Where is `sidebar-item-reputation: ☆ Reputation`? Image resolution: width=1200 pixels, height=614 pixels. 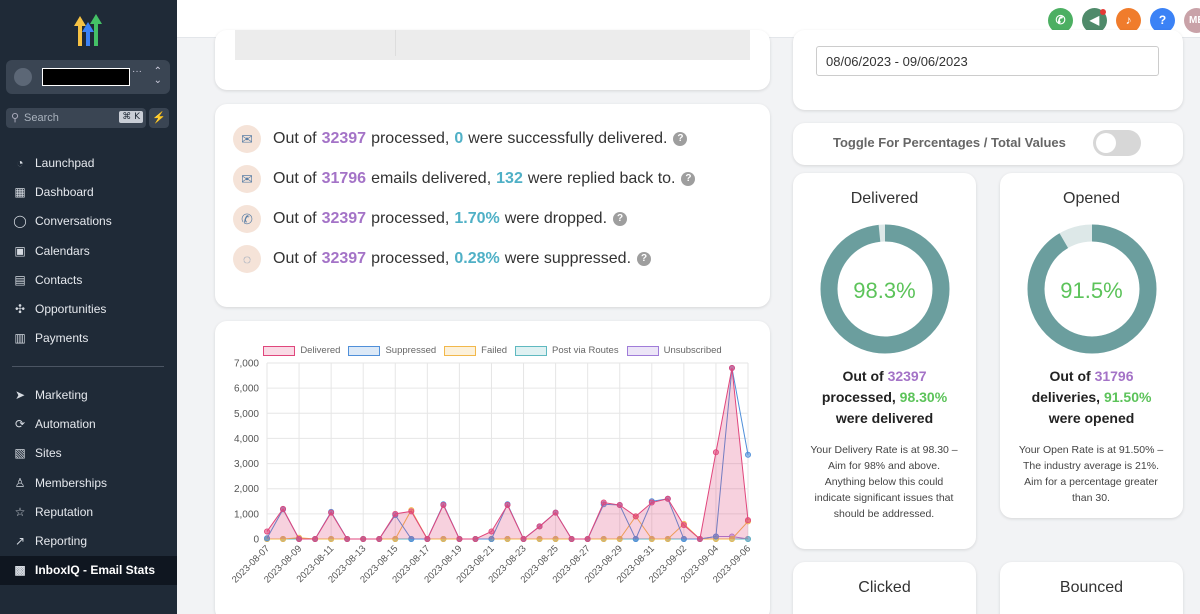 sidebar-item-reputation: ☆ Reputation is located at coordinates (88, 511).